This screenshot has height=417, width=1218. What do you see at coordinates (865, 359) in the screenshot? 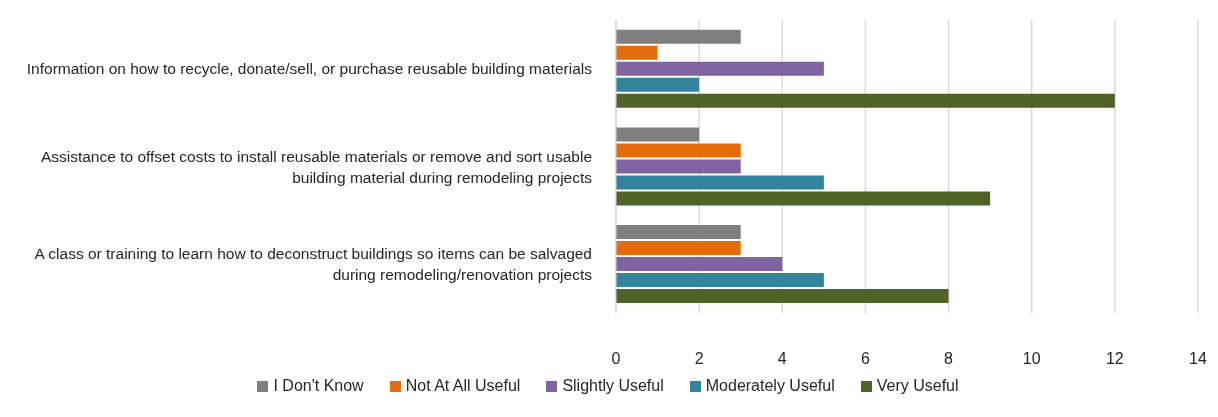
I see `x-tick-label: 6` at bounding box center [865, 359].